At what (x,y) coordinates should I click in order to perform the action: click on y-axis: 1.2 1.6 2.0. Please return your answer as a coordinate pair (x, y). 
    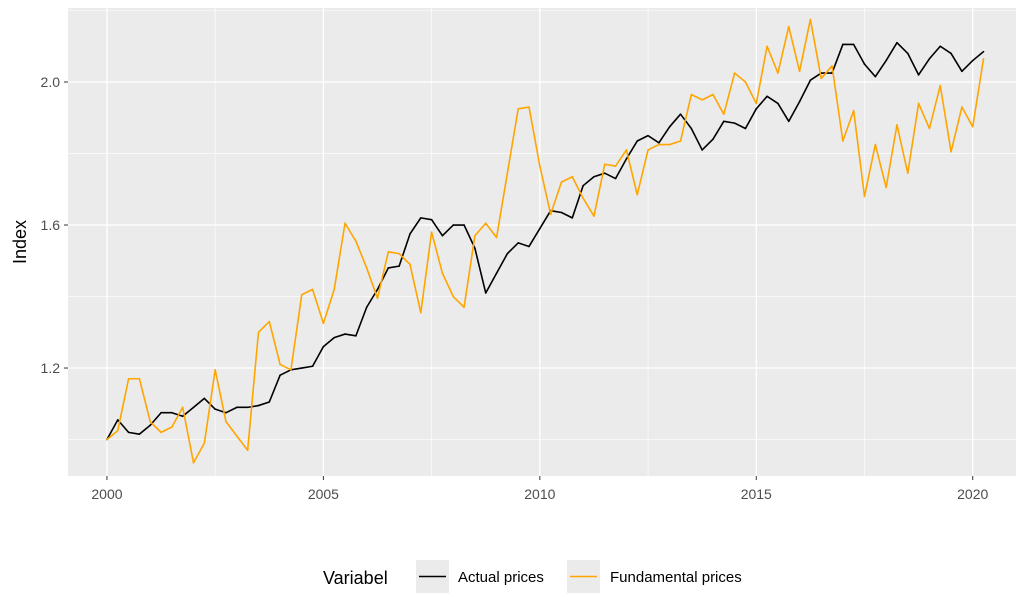
    Looking at the image, I should click on (54, 225).